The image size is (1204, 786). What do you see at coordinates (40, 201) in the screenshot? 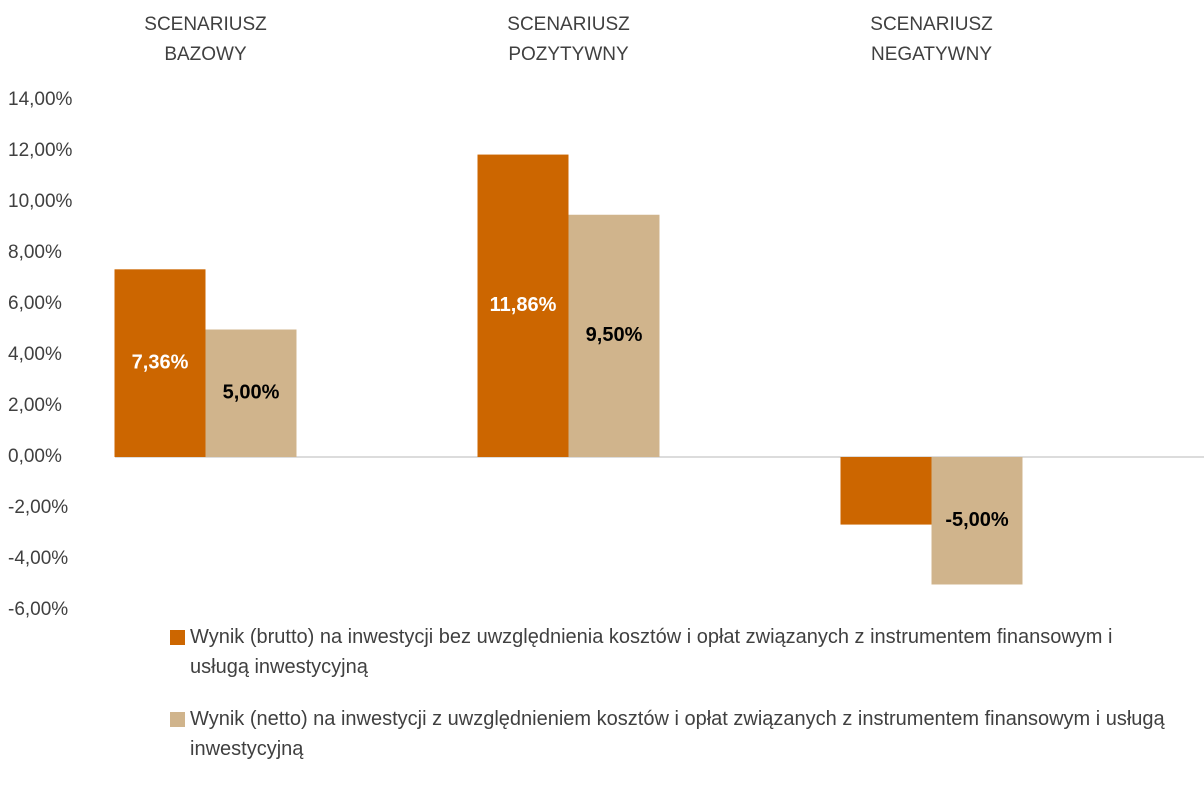
I see `y-tick-label: 10,00%` at bounding box center [40, 201].